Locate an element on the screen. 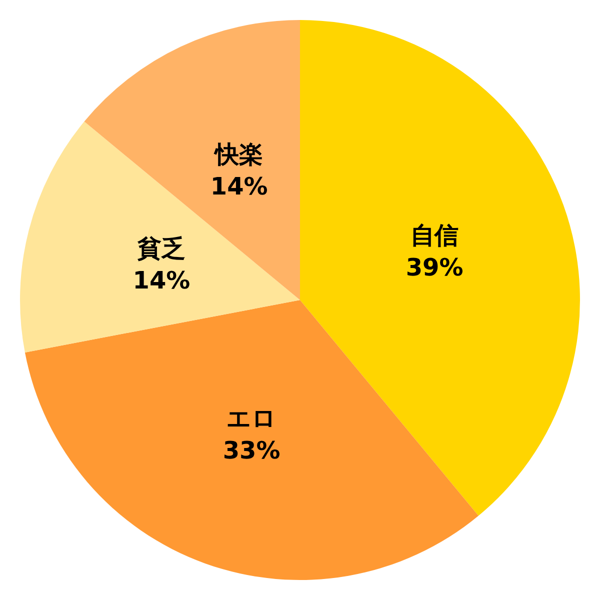 The image size is (600, 600). data-label: 33% is located at coordinates (251, 450).